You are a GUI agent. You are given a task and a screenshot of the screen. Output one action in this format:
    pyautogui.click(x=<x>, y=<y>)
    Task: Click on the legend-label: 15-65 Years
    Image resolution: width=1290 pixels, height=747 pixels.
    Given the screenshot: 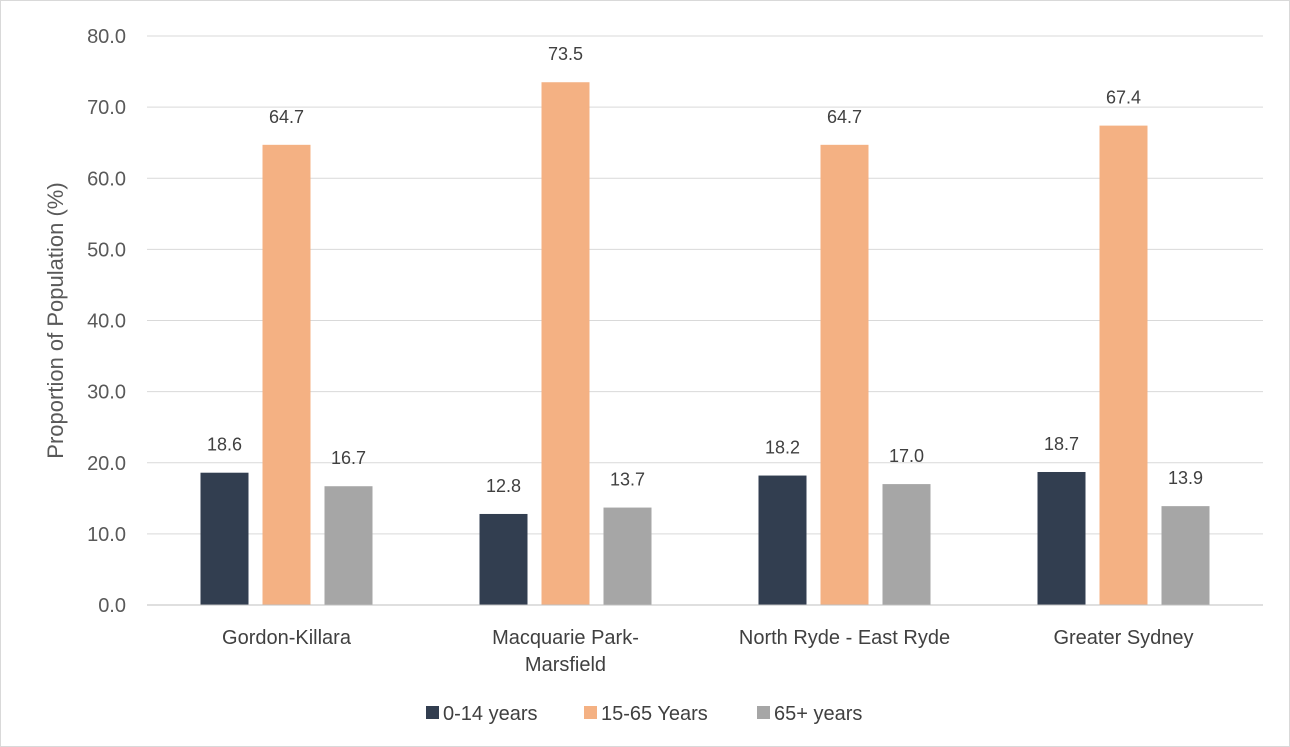 What is the action you would take?
    pyautogui.click(x=654, y=714)
    